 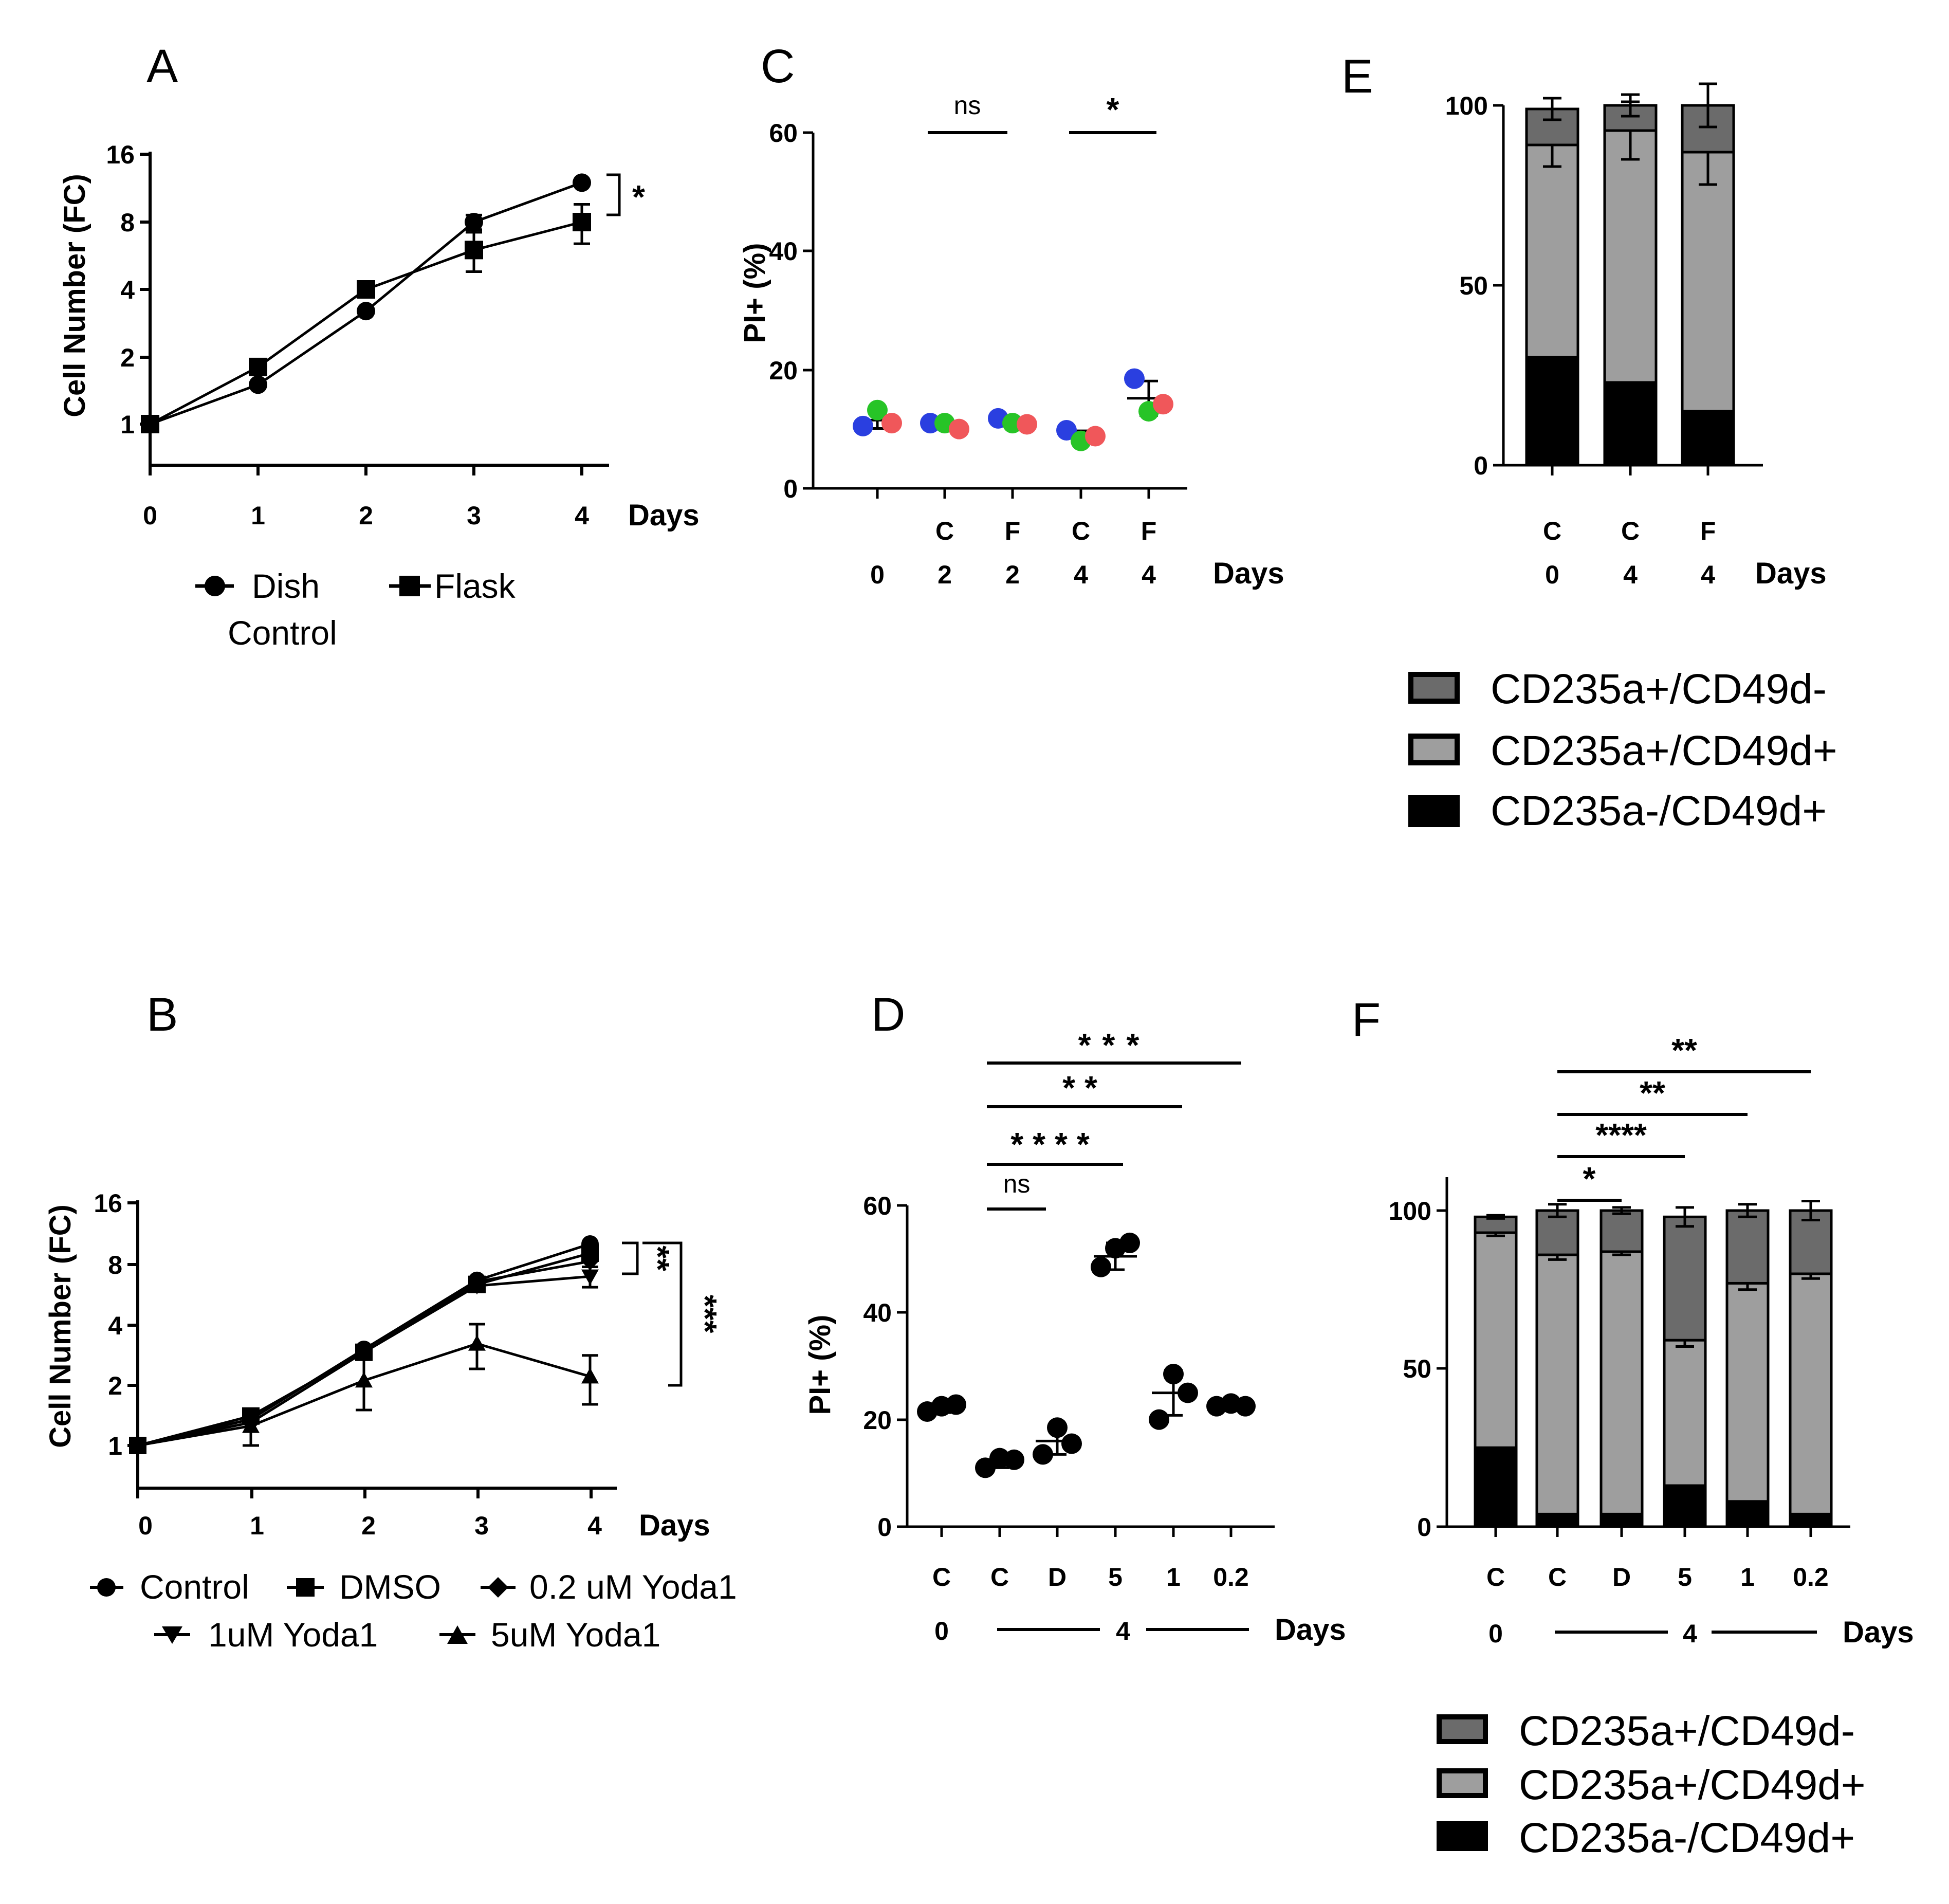 What do you see at coordinates (1687, 1731) in the screenshot?
I see `f-legend-neg: CD235a+/CD49d-` at bounding box center [1687, 1731].